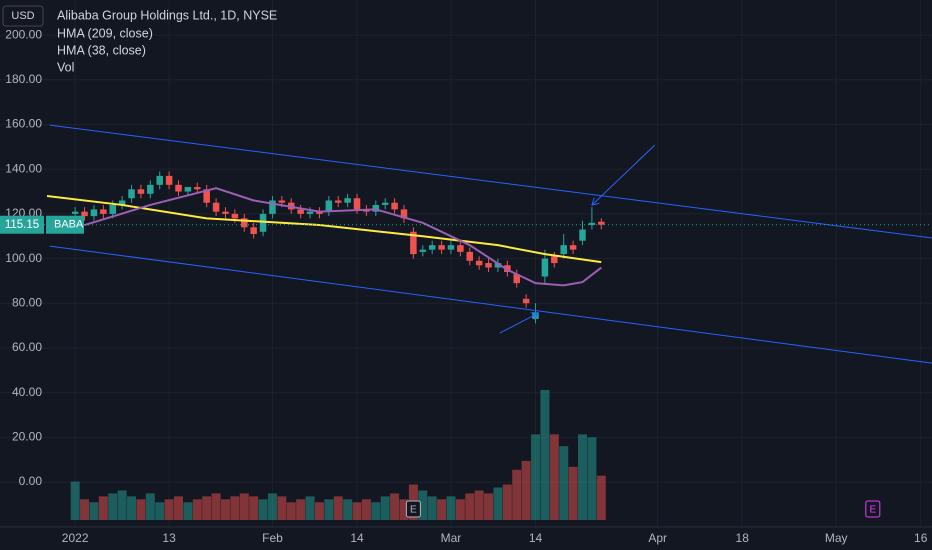 Image resolution: width=932 pixels, height=550 pixels. What do you see at coordinates (27, 347) in the screenshot?
I see `y-tick-label: 60.00` at bounding box center [27, 347].